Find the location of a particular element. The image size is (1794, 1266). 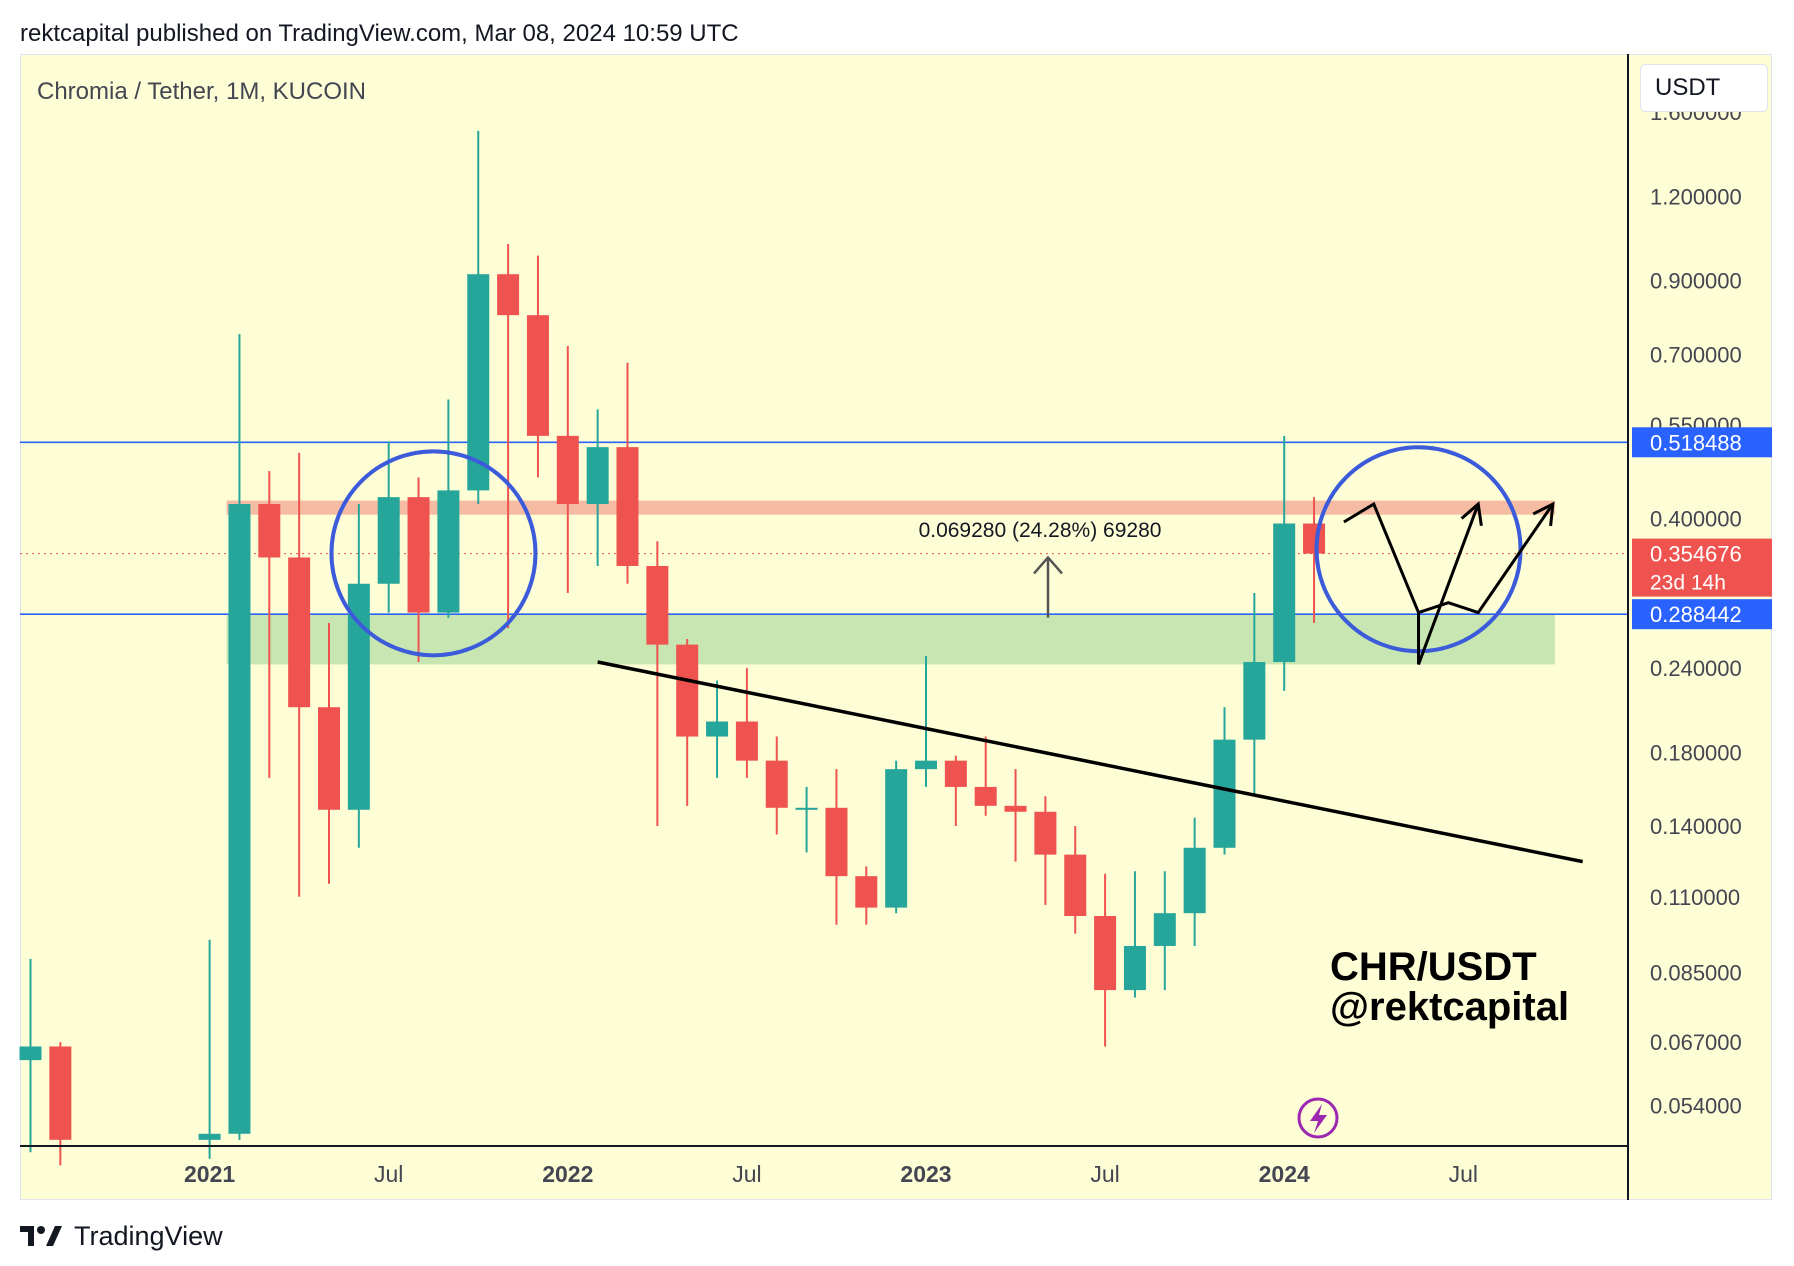

annotation-pair: CHR/USDT is located at coordinates (1433, 967).